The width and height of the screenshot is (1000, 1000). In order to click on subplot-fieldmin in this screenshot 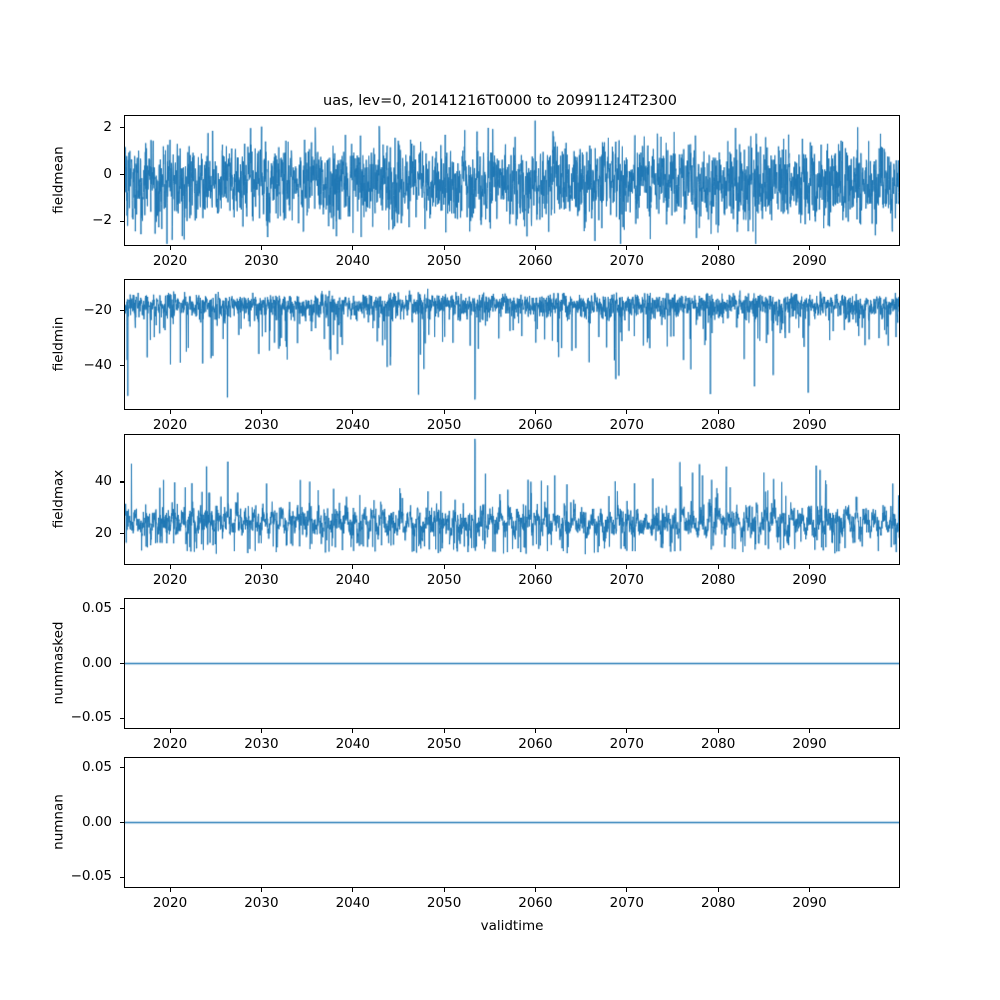, I will do `click(512, 344)`.